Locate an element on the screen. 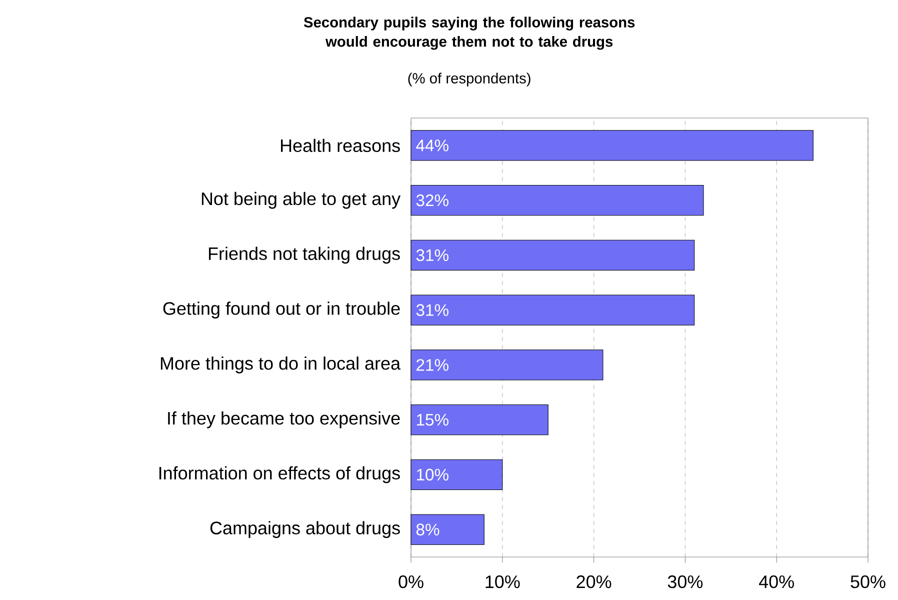 Image resolution: width=898 pixels, height=600 pixels. data-label: 21% is located at coordinates (432, 365).